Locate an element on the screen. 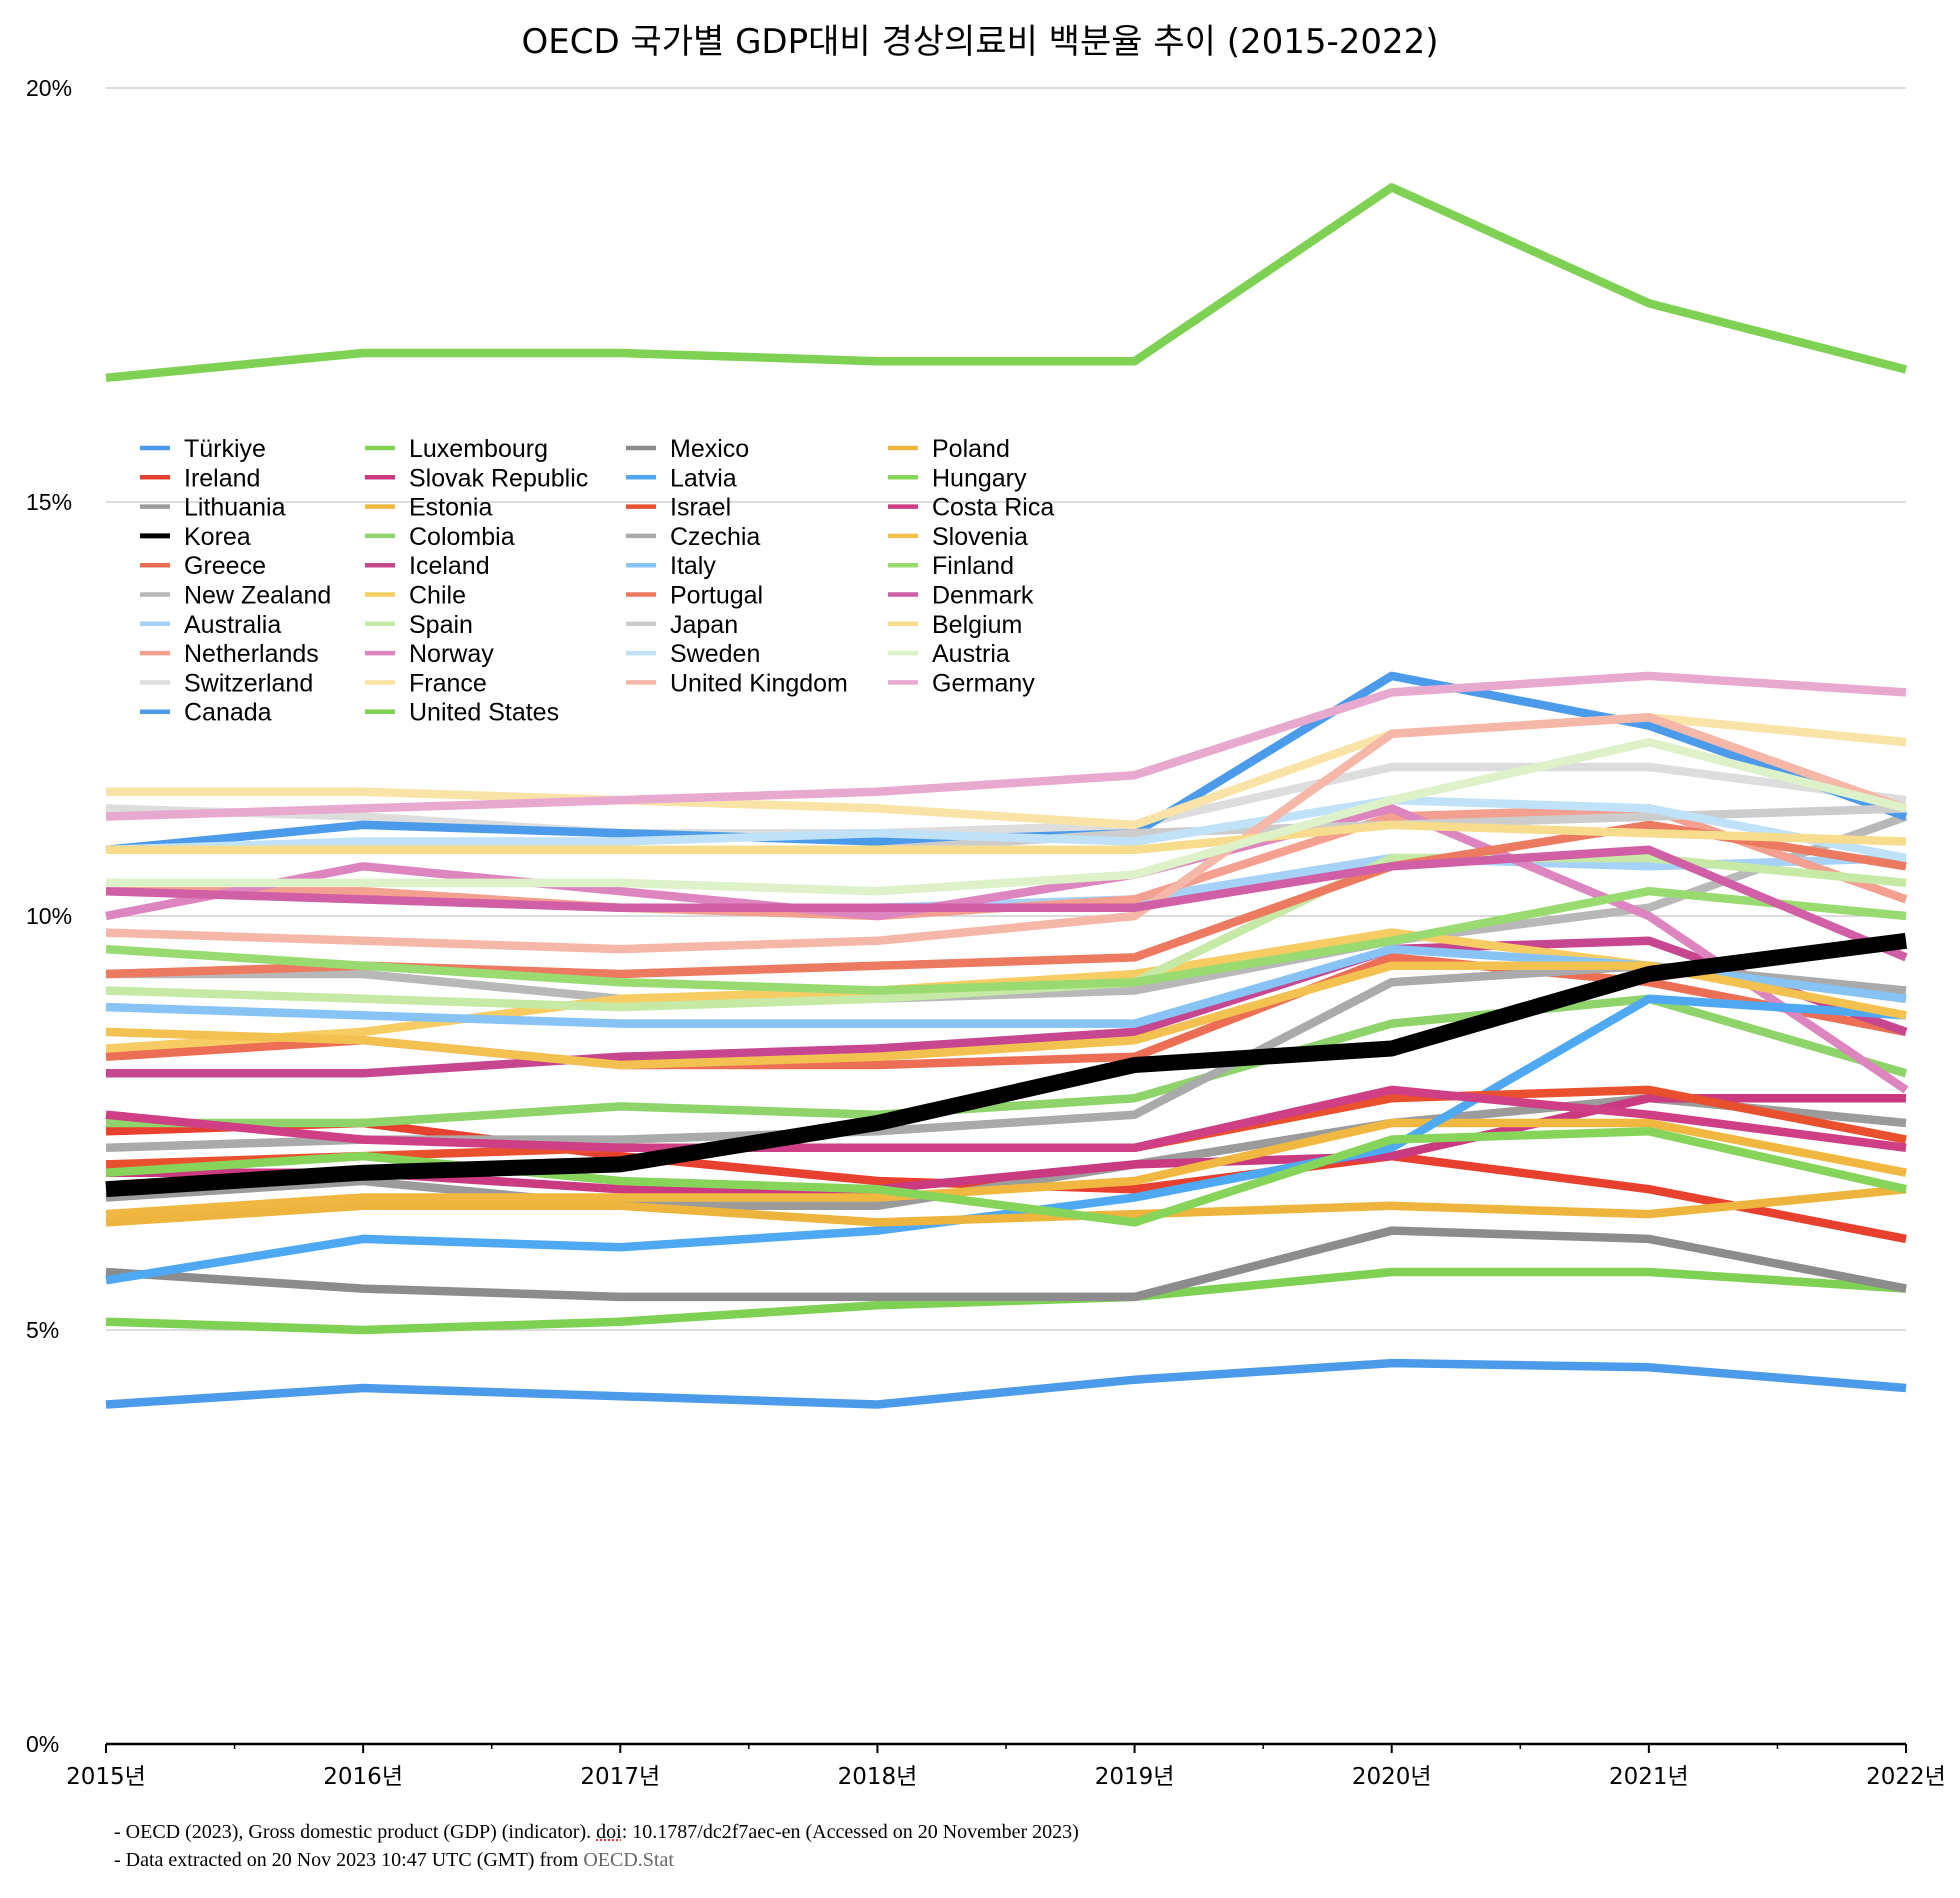 Image resolution: width=1960 pixels, height=1898 pixels. legend-item: Norway is located at coordinates (429, 654).